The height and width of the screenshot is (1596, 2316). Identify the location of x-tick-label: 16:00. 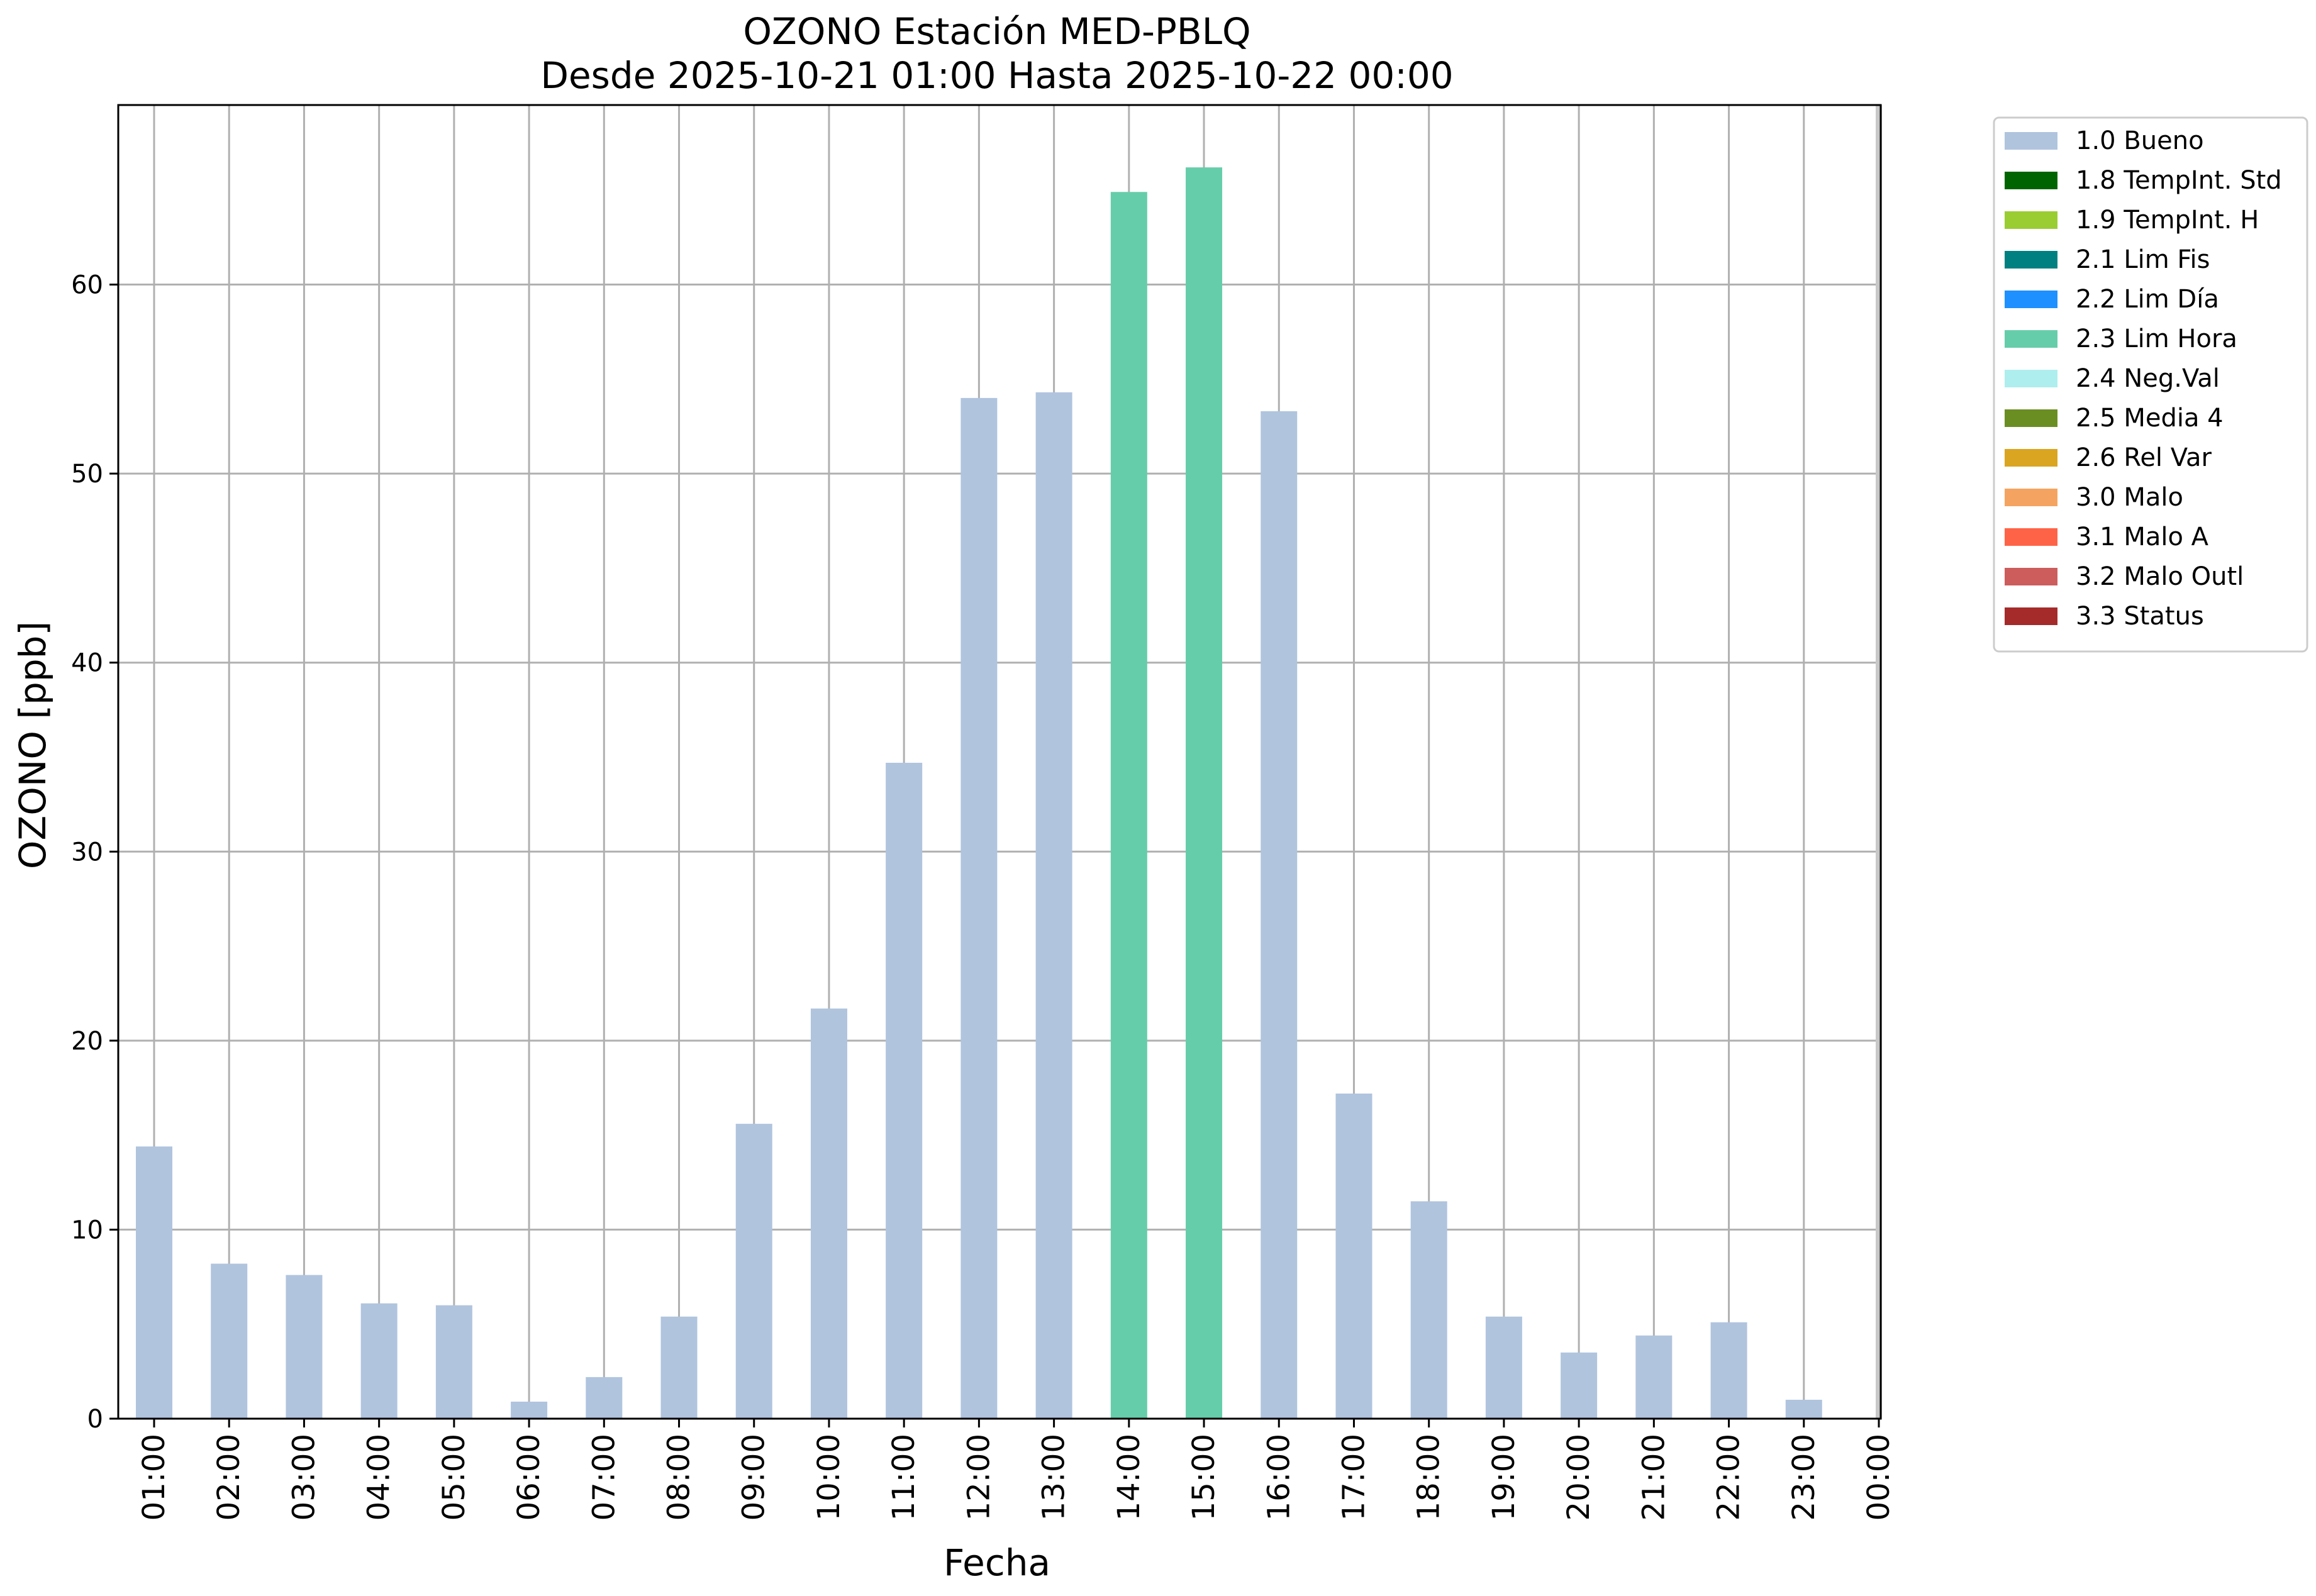
(1278, 1477).